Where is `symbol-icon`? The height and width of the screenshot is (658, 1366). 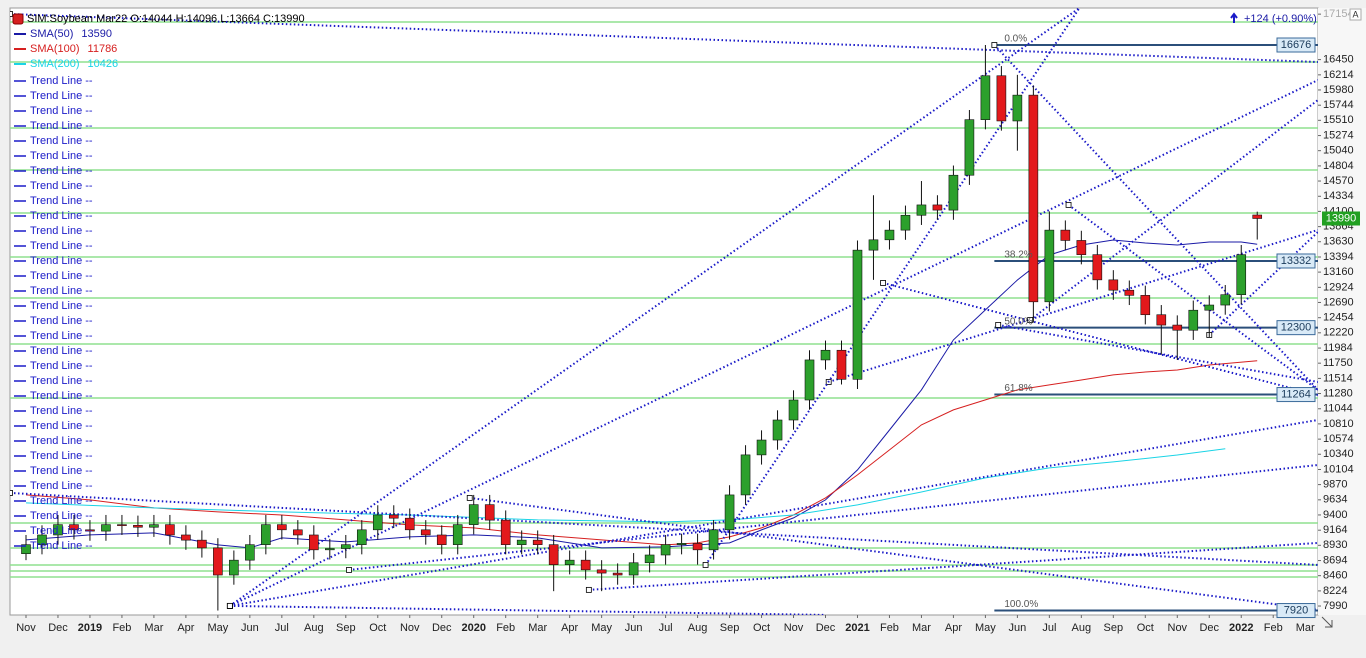 symbol-icon is located at coordinates (18, 19).